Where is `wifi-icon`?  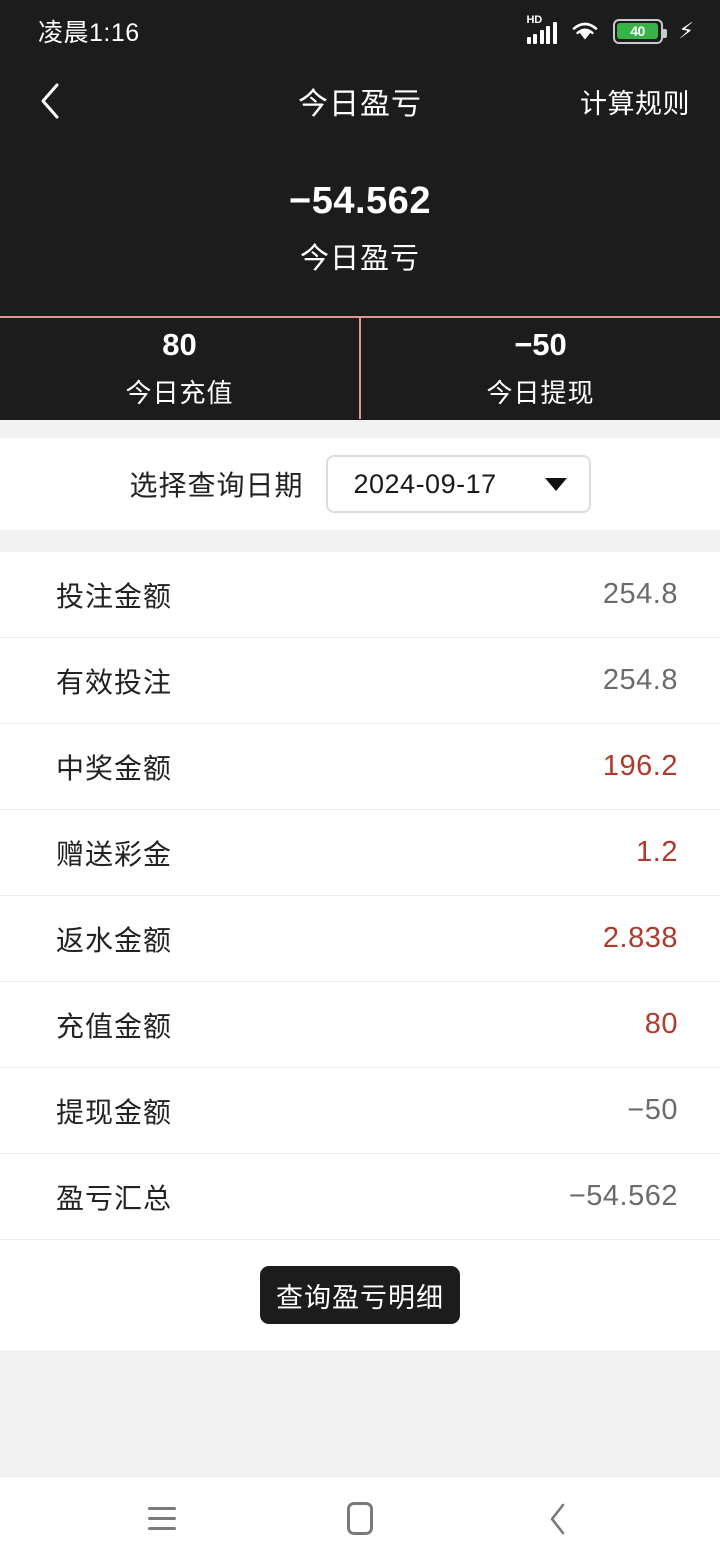
wifi-icon is located at coordinates (584, 31).